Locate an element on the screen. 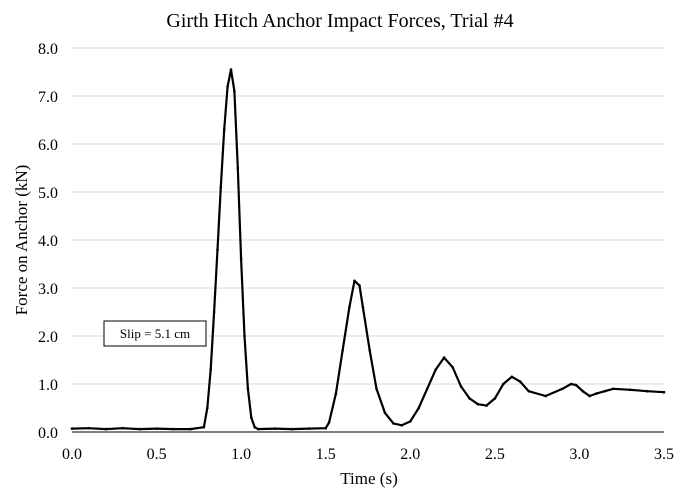 This screenshot has width=680, height=491. slip-annotation: Slip = 5.1 cm is located at coordinates (155, 333).